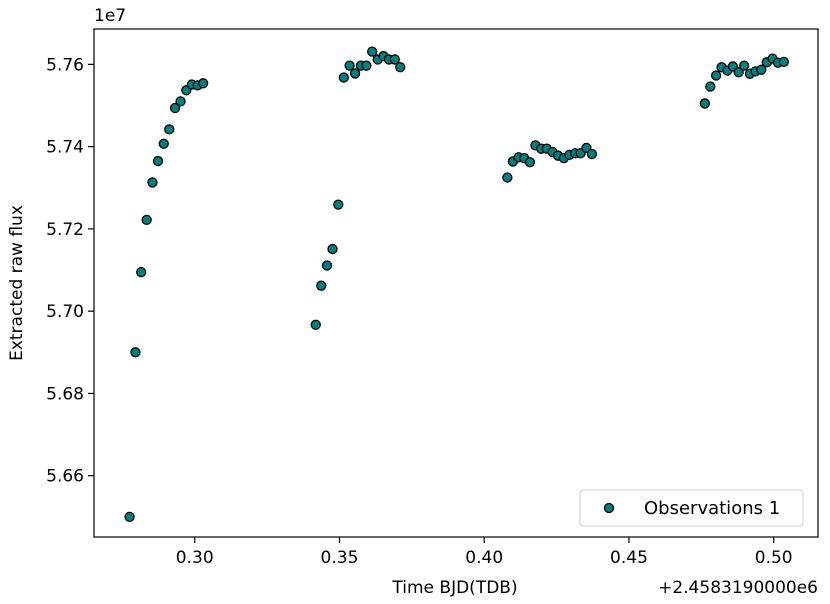 The width and height of the screenshot is (830, 604). Describe the element at coordinates (70, 271) in the screenshot. I see `y-axis-ticks: 5.66 5.68 5.70 5.72 5.74 5.76` at that location.